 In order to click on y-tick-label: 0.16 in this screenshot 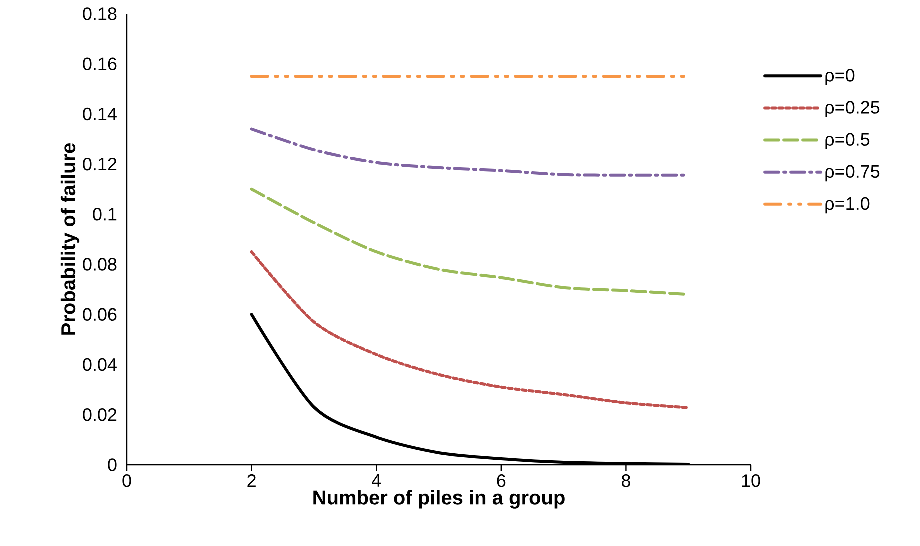, I will do `click(100, 64)`.